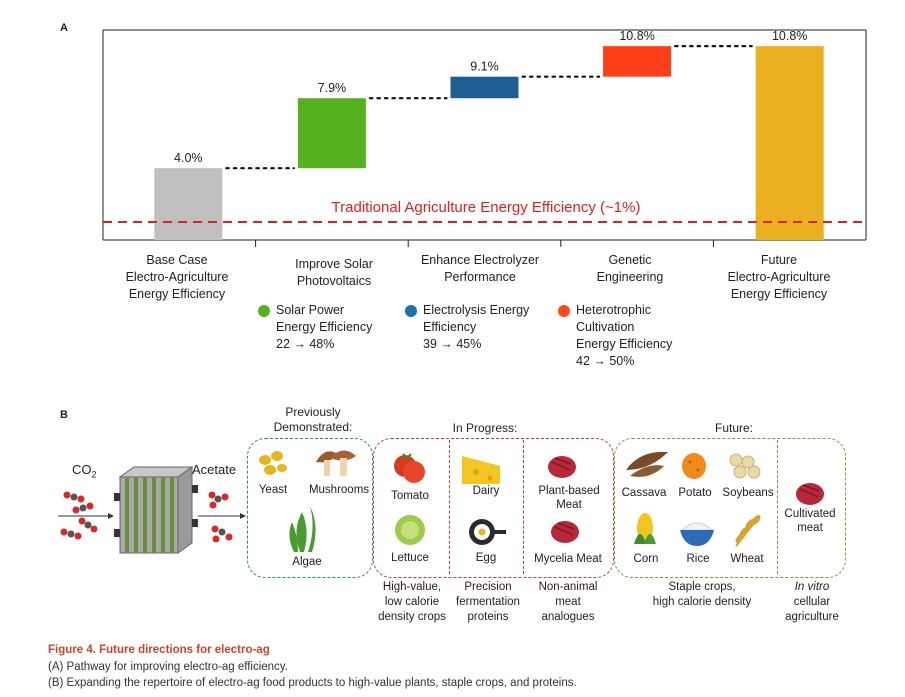 The height and width of the screenshot is (697, 905). What do you see at coordinates (315, 327) in the screenshot?
I see `legend-solar: Solar Power Energy Efficiency 22 → 48%` at bounding box center [315, 327].